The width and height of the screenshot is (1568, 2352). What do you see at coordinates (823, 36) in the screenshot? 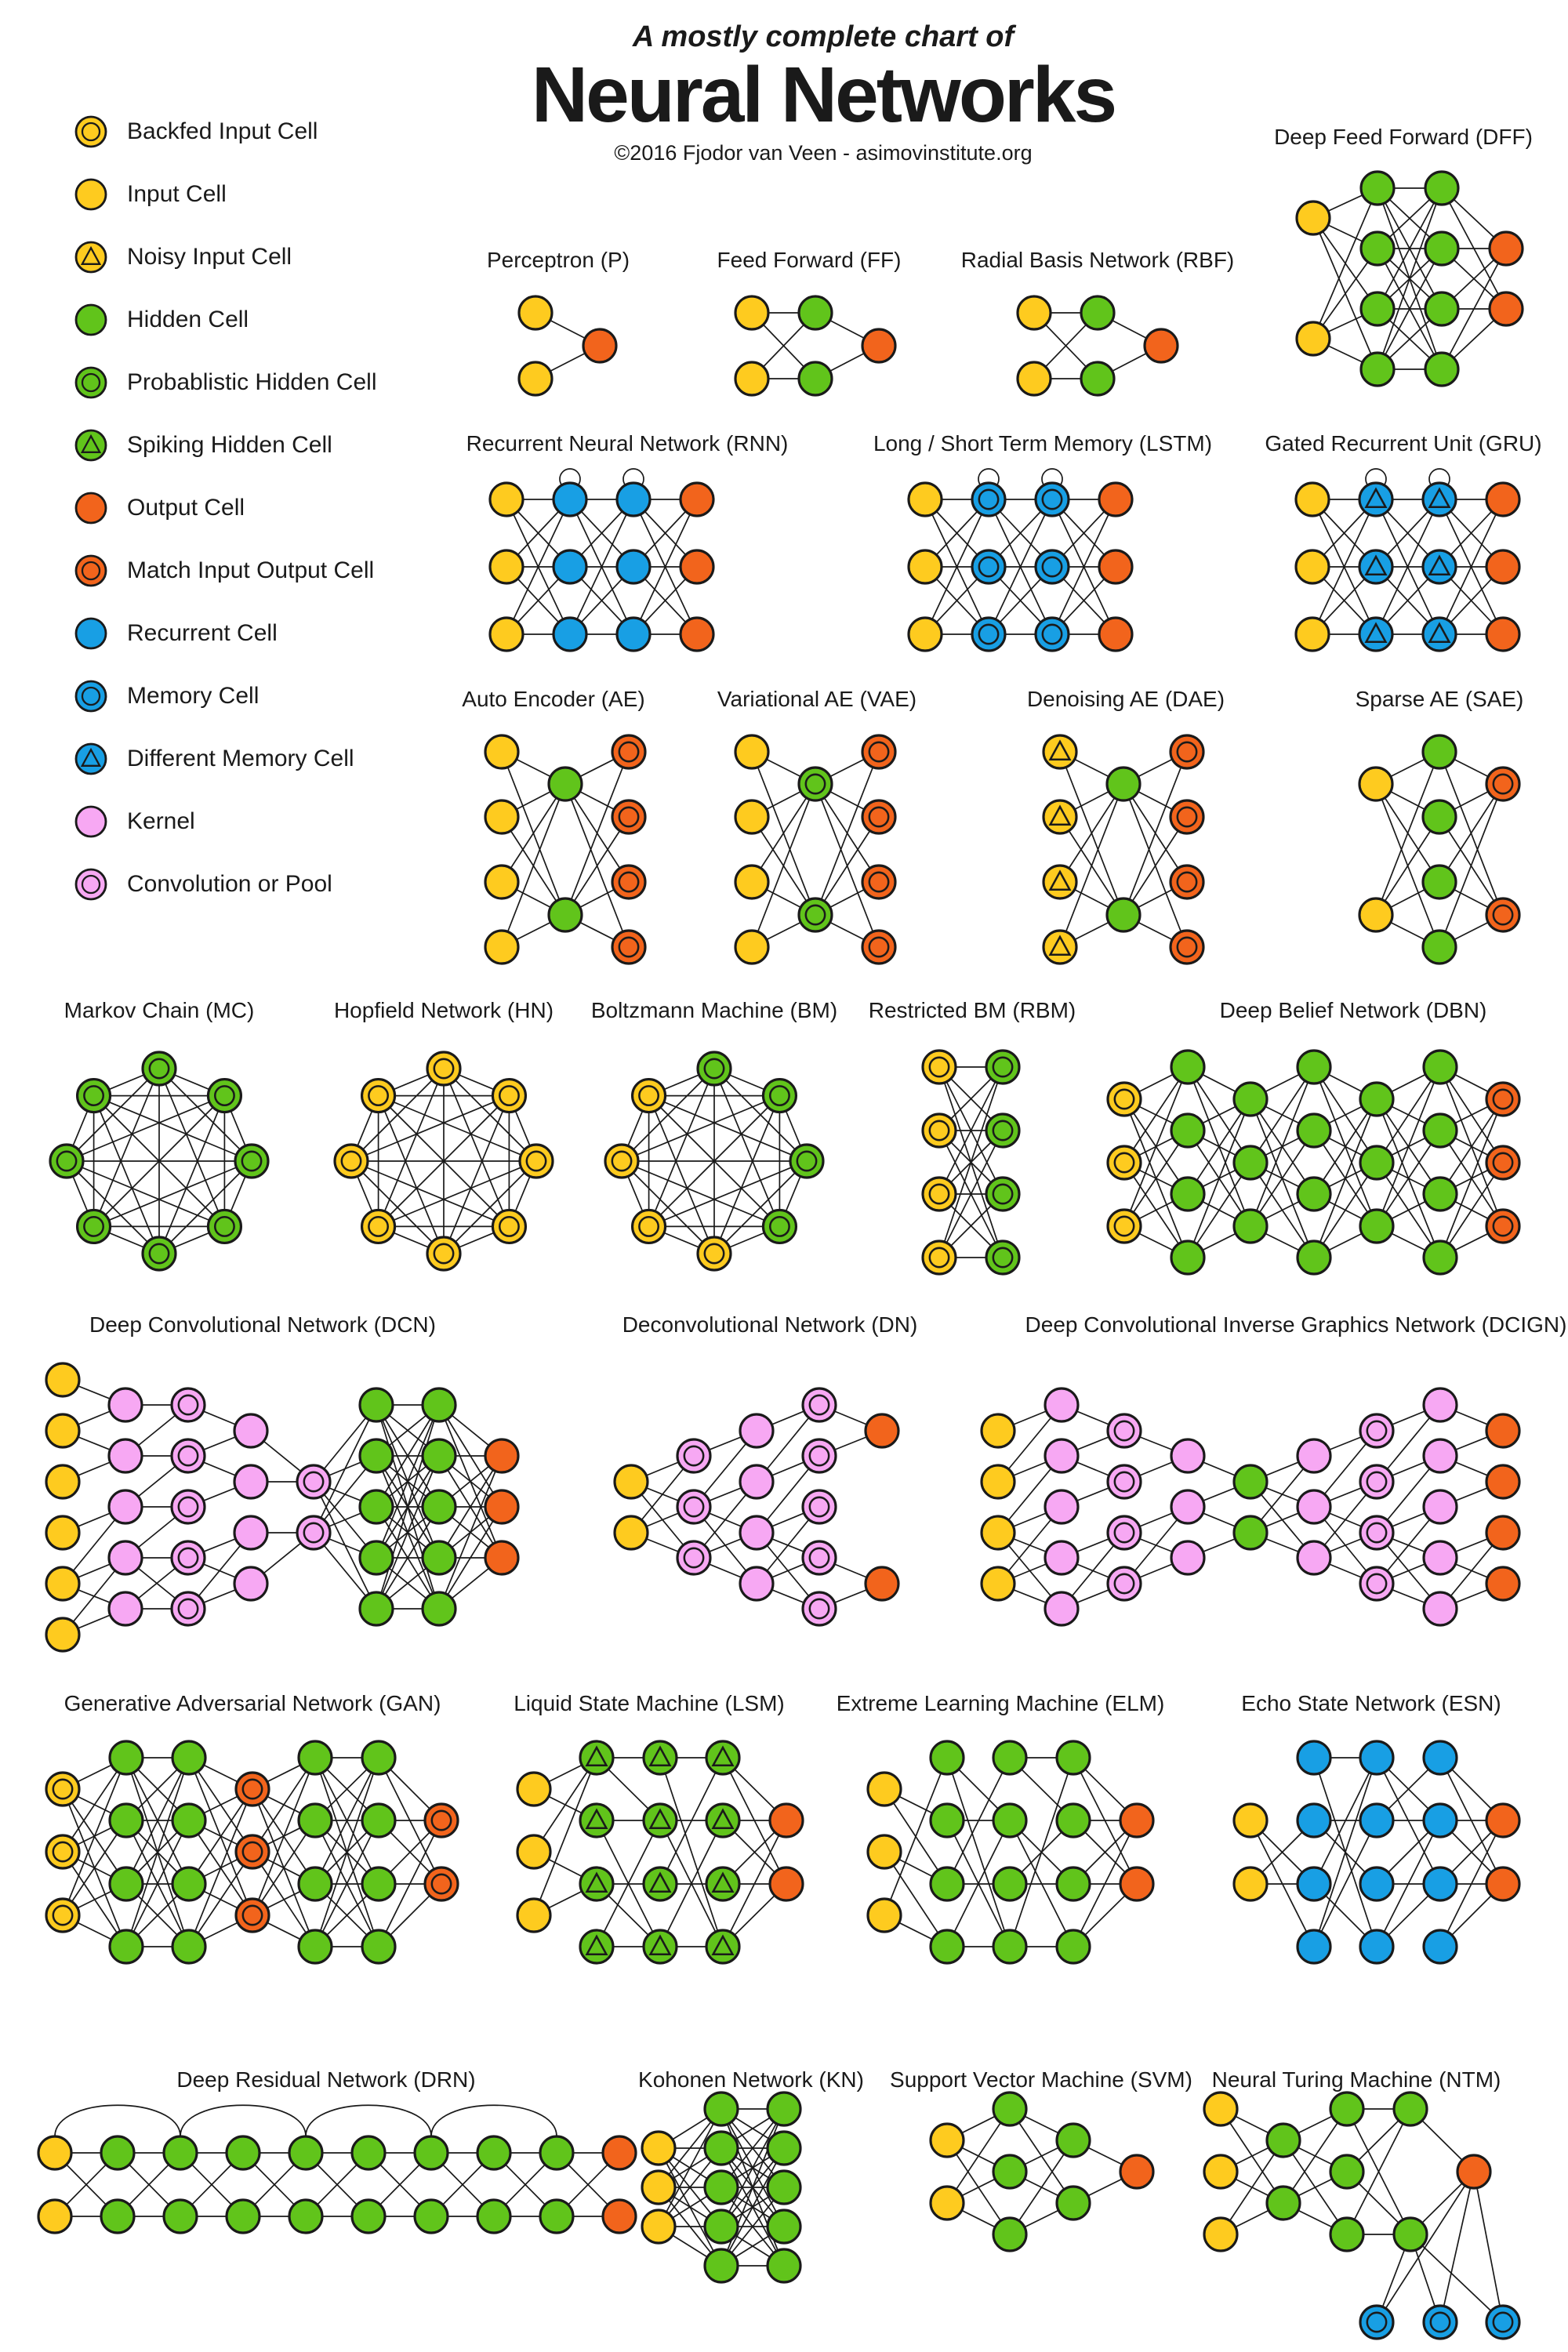
I see `chart-tagline: A mostly complete chart of` at bounding box center [823, 36].